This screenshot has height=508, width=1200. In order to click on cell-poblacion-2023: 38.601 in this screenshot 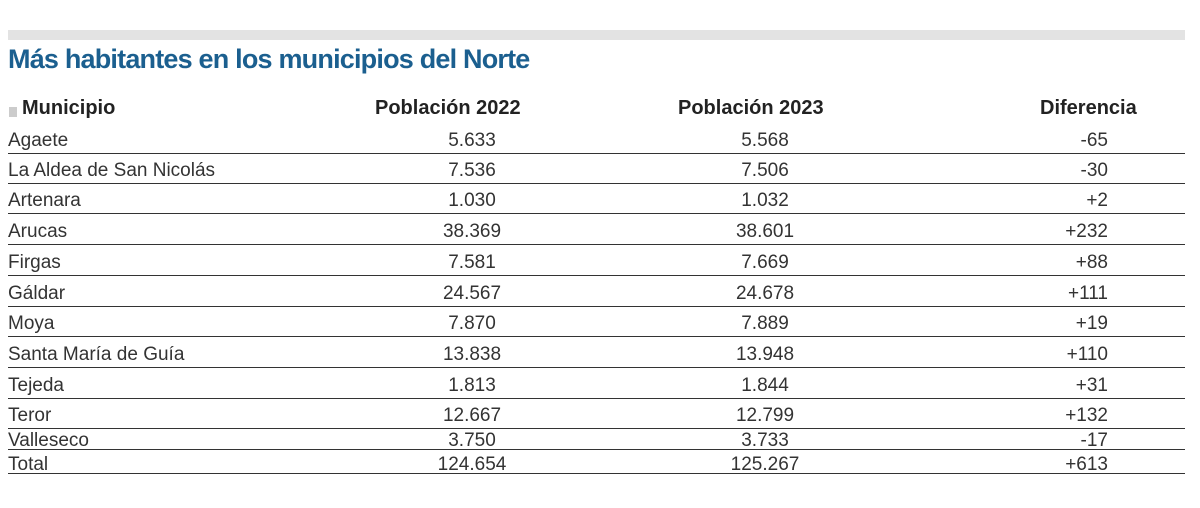, I will do `click(765, 231)`.